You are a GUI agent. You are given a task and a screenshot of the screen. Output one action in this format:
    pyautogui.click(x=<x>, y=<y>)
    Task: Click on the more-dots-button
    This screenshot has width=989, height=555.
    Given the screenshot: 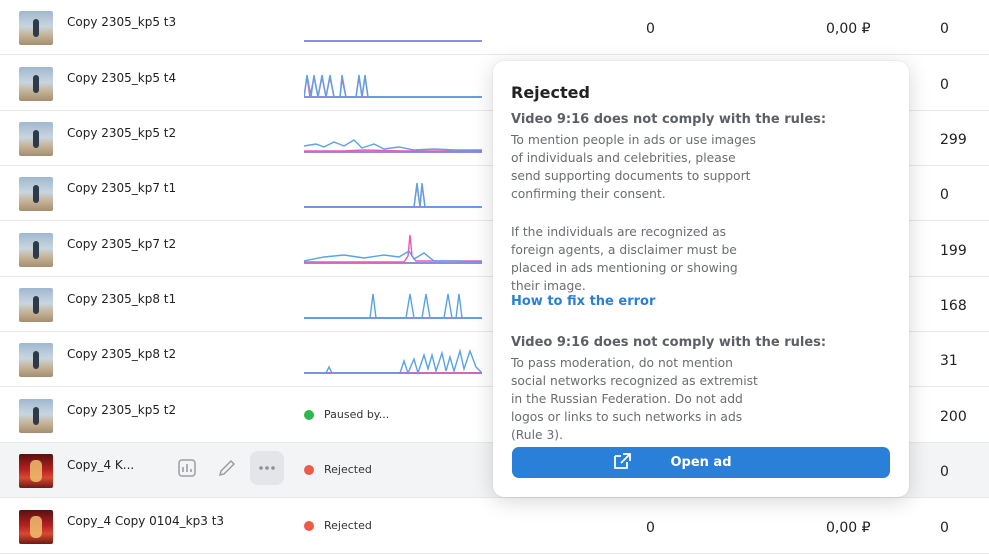 What is the action you would take?
    pyautogui.click(x=267, y=468)
    